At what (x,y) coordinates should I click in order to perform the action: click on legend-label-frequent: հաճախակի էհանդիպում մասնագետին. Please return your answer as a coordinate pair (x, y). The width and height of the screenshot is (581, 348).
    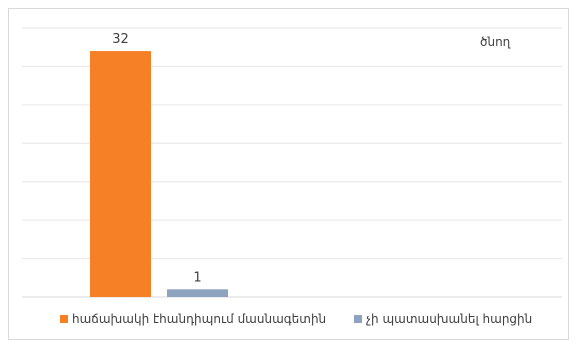
    Looking at the image, I should click on (199, 319).